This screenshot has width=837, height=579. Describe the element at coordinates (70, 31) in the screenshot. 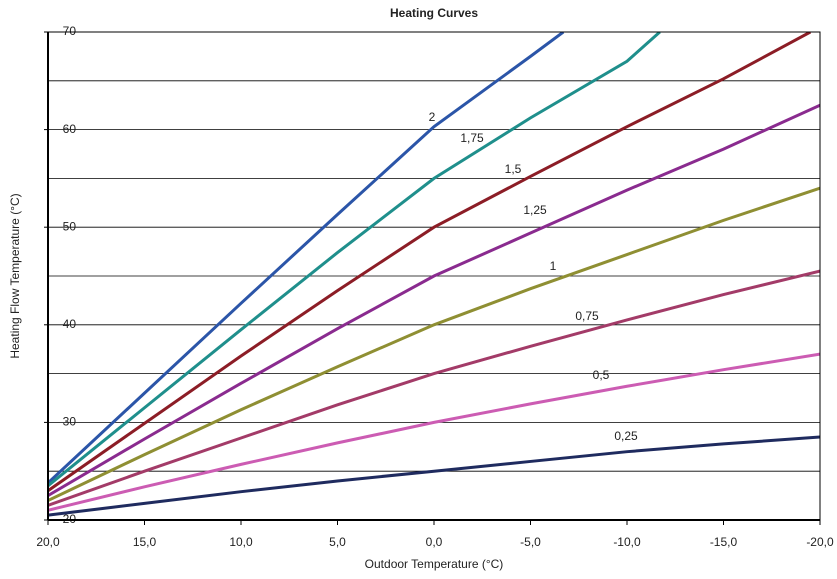

I see `y-tick-label: 70` at that location.